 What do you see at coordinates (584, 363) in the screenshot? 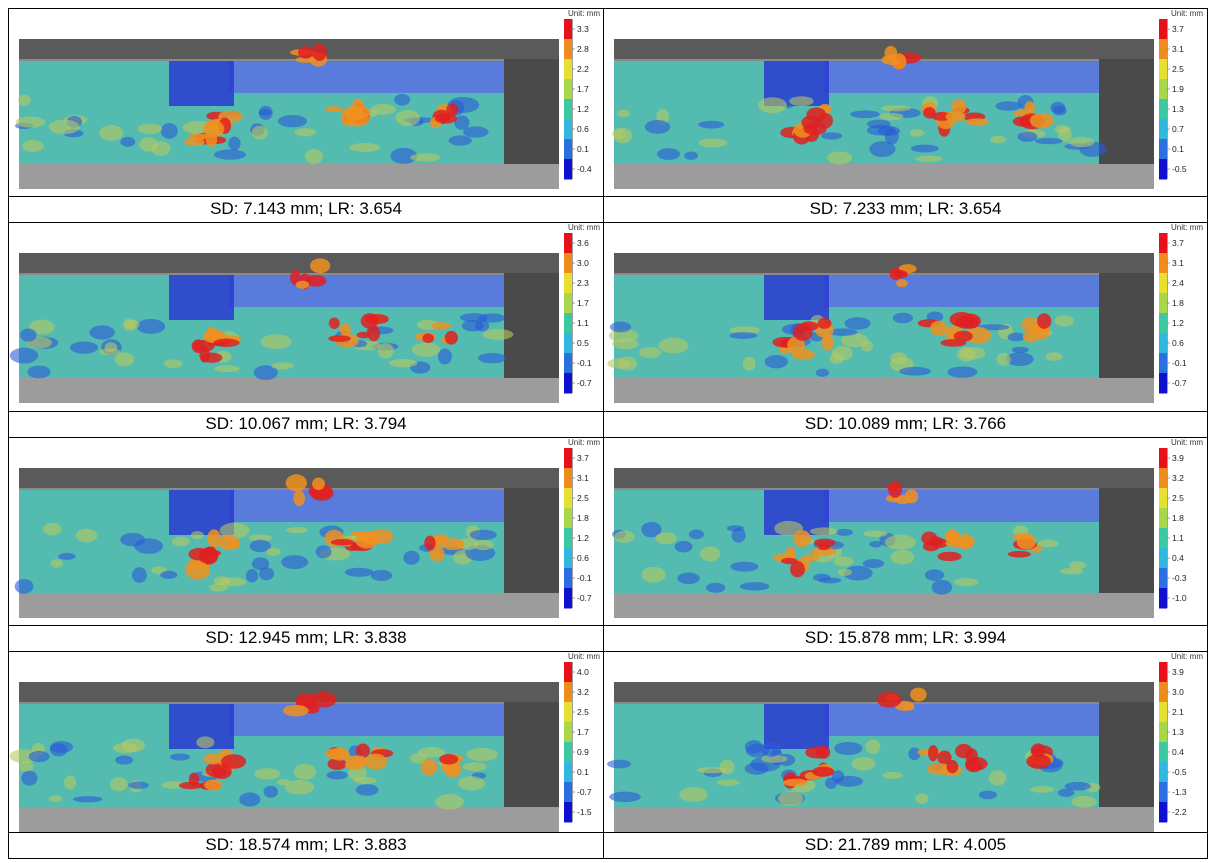
I see `colorbar-tick-label: -0.1` at bounding box center [584, 363].